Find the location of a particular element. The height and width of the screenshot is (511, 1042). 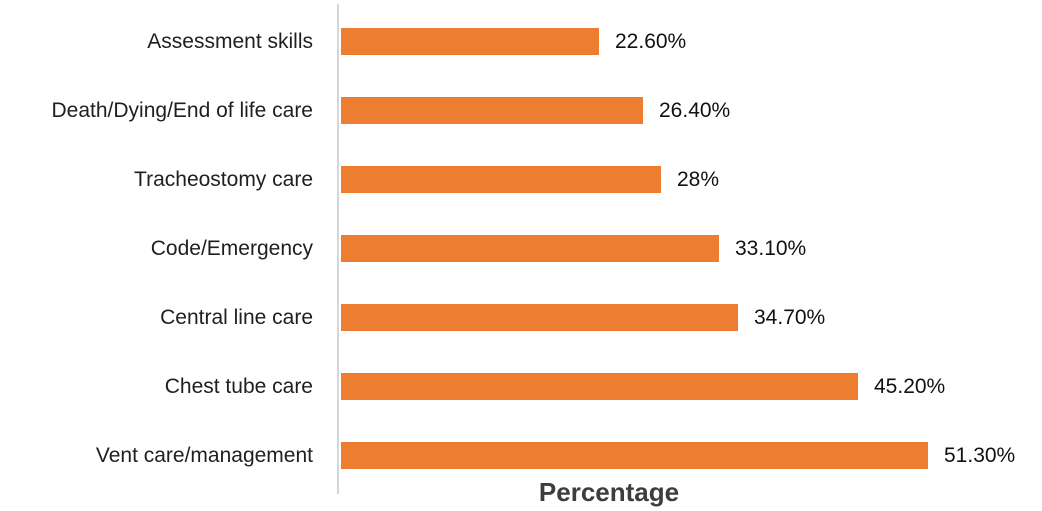

value-label: 28% is located at coordinates (698, 179).